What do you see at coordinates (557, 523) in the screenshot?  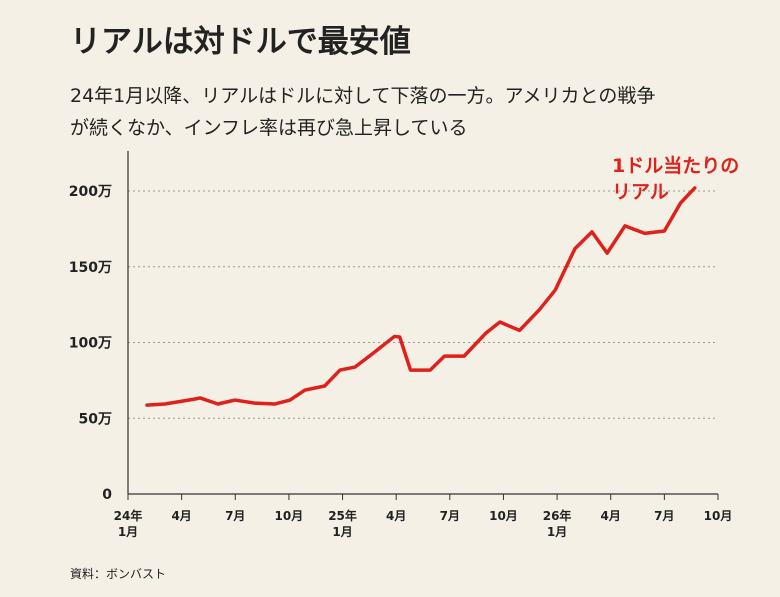 I see `x-tick-label: 26年 1月` at bounding box center [557, 523].